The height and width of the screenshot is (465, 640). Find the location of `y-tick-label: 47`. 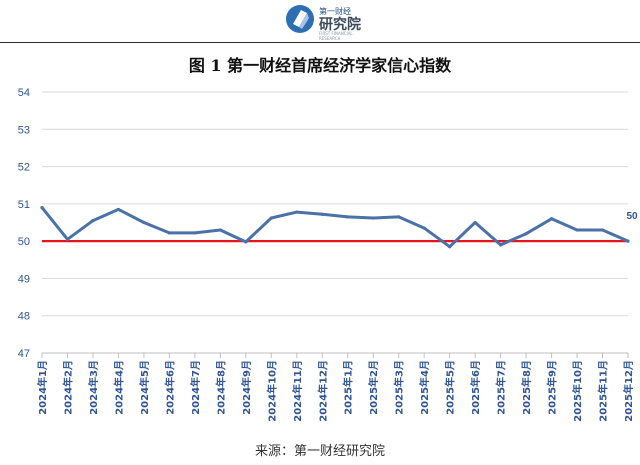

y-tick-label: 47 is located at coordinates (24, 354).